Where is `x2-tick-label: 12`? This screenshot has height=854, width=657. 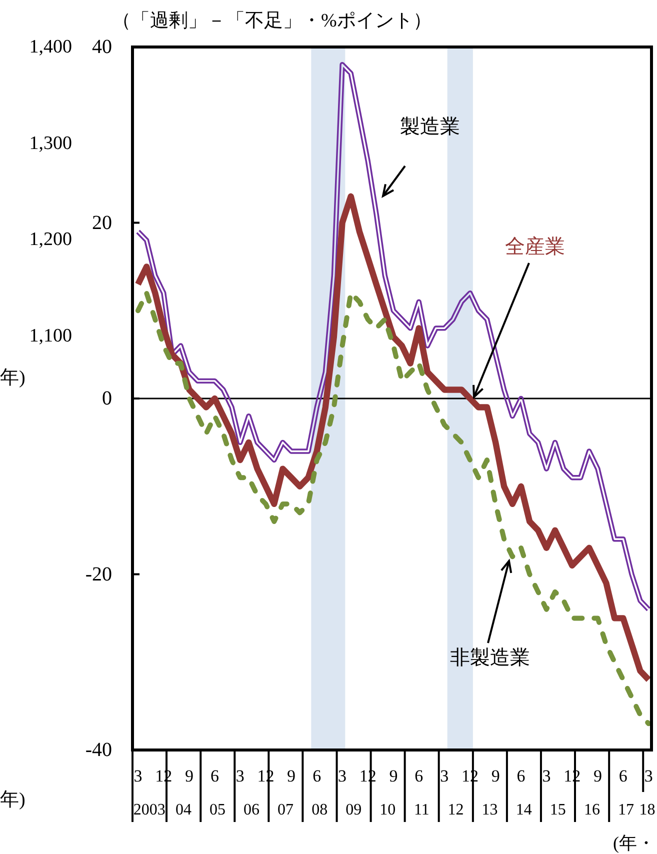 x2-tick-label: 12 is located at coordinates (456, 810).